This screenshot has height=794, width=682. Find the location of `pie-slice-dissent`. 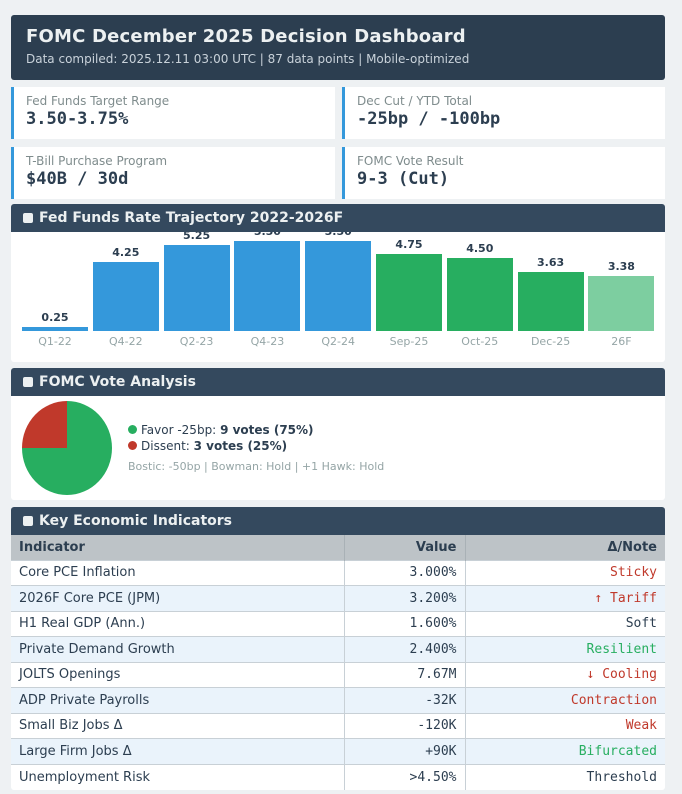

pie-slice-dissent is located at coordinates (44, 424).